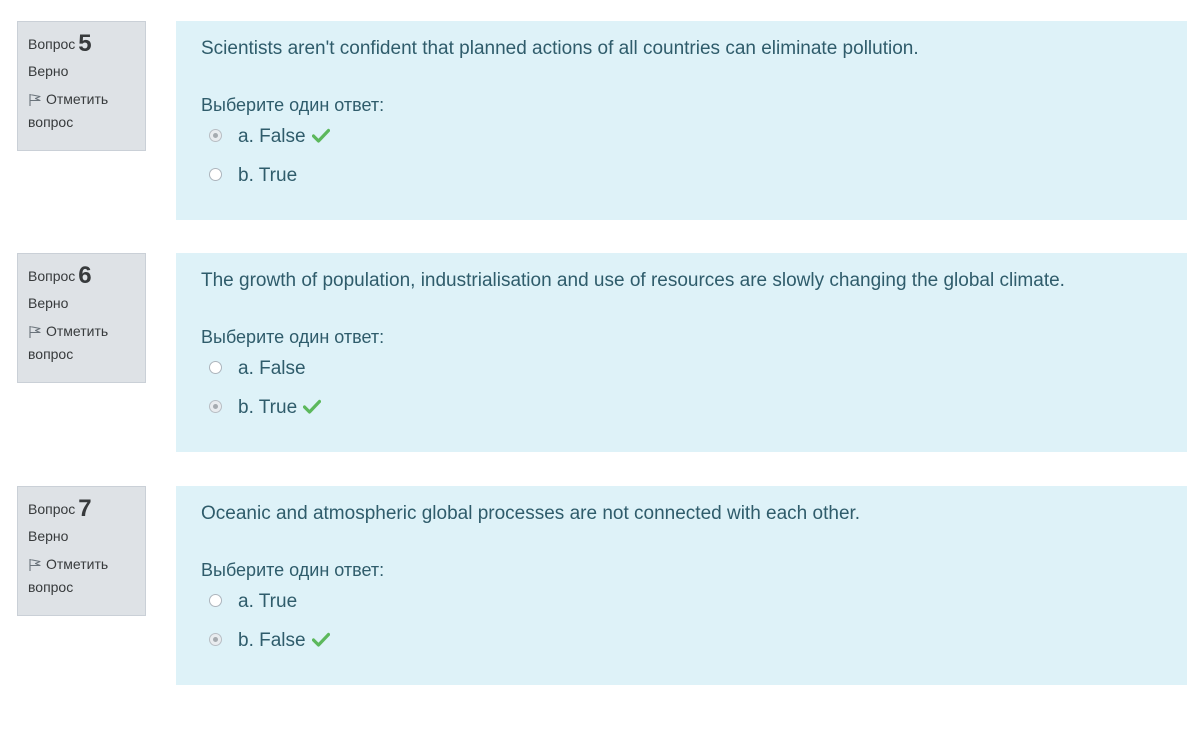 Image resolution: width=1187 pixels, height=738 pixels. I want to click on option-label: b. False, so click(272, 640).